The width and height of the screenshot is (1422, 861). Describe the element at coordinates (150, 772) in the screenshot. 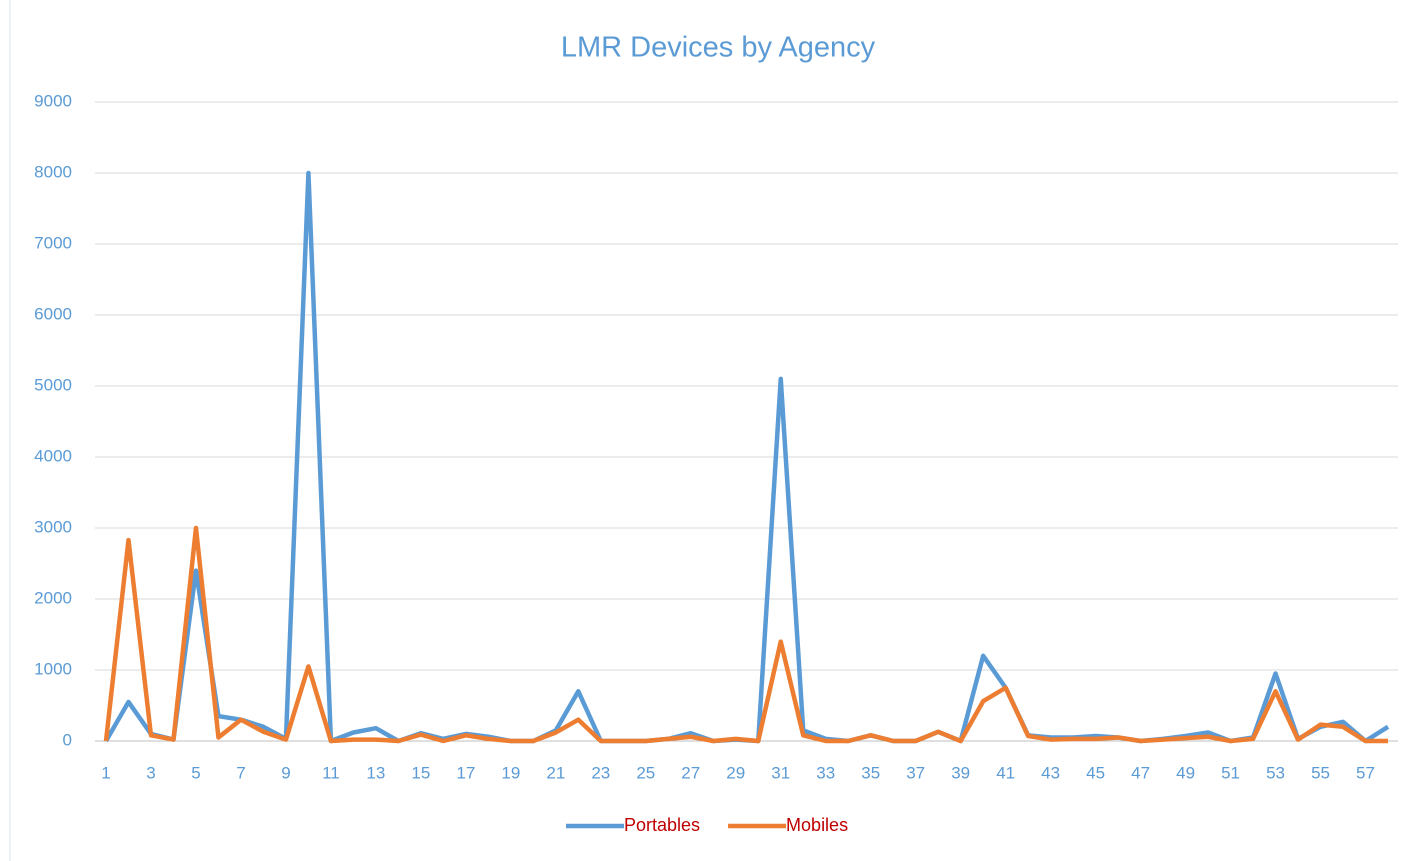

I see `x-tick-label: 3` at that location.